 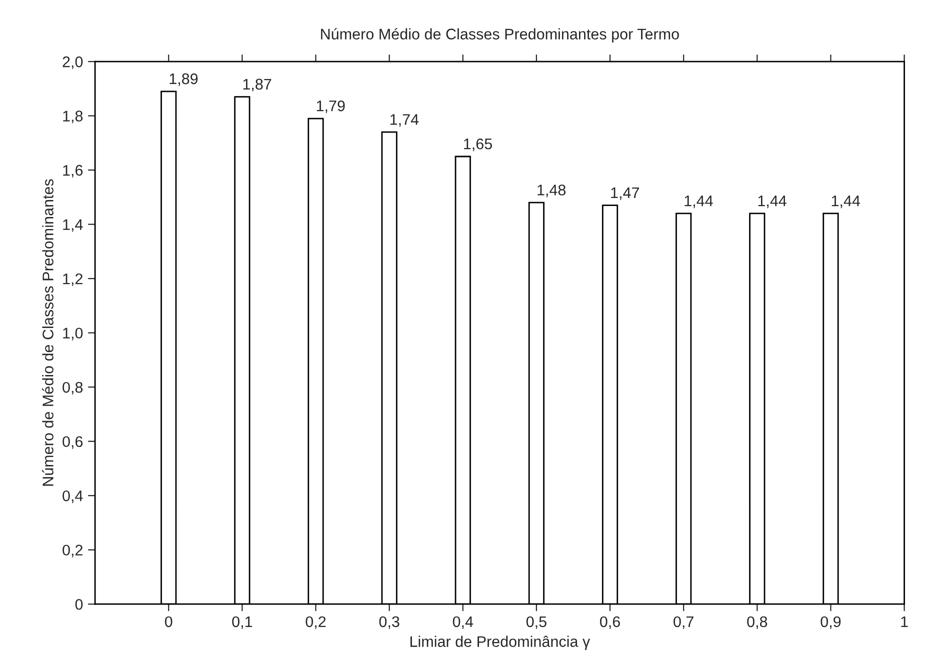 I want to click on y-tick-label: 1,6, so click(x=73, y=171).